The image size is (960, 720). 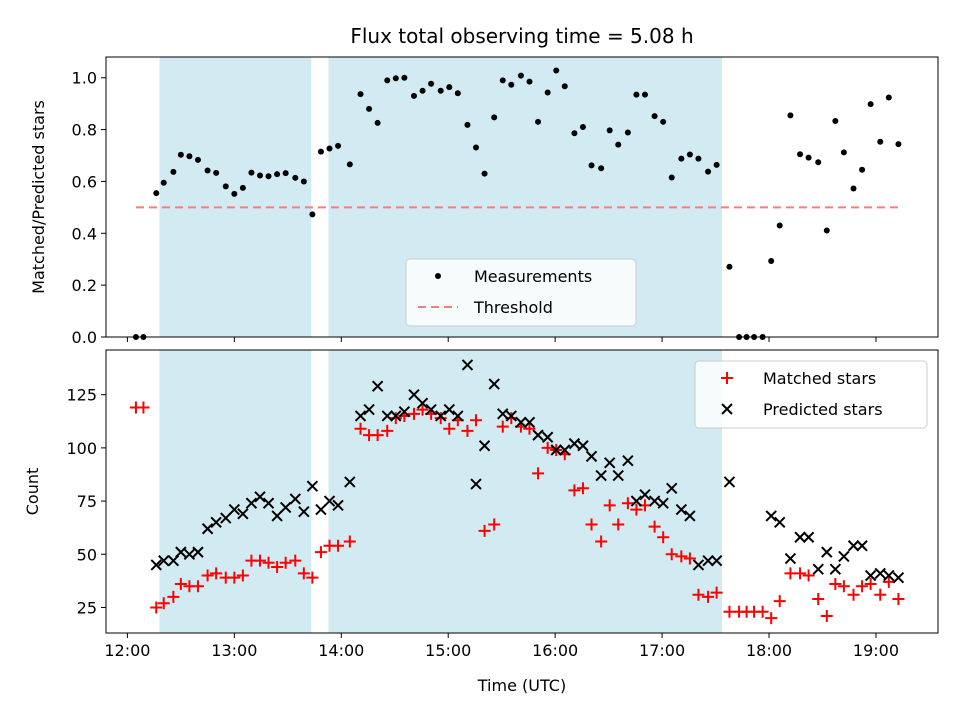 I want to click on x-tick-label: 15:00, so click(x=448, y=650).